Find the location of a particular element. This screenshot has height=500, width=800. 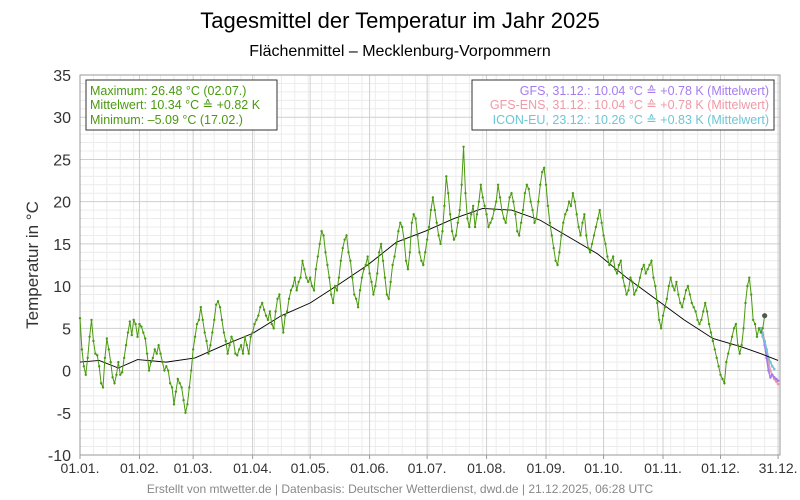

x-tick-label: 01.09. is located at coordinates (546, 468).